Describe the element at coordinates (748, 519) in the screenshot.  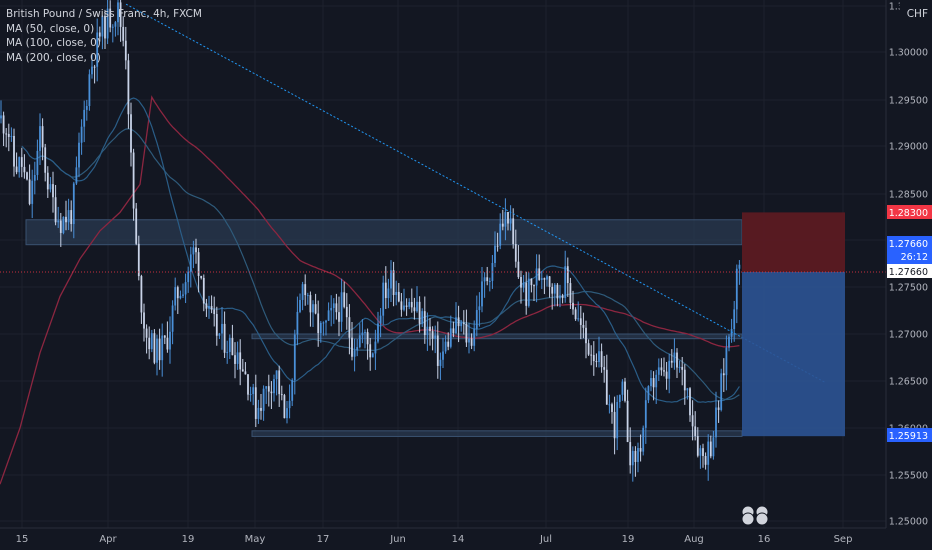
I see `event-badge` at that location.